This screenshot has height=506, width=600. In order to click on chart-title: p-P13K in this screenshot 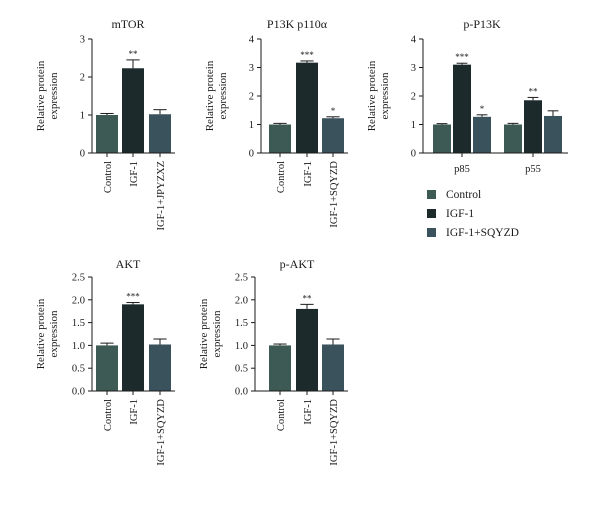, I will do `click(482, 24)`.